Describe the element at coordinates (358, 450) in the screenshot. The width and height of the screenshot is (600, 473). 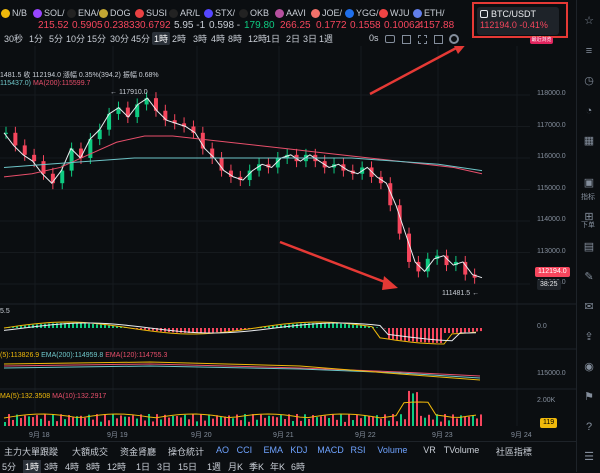
I see `indicator-tab: RSI` at that location.